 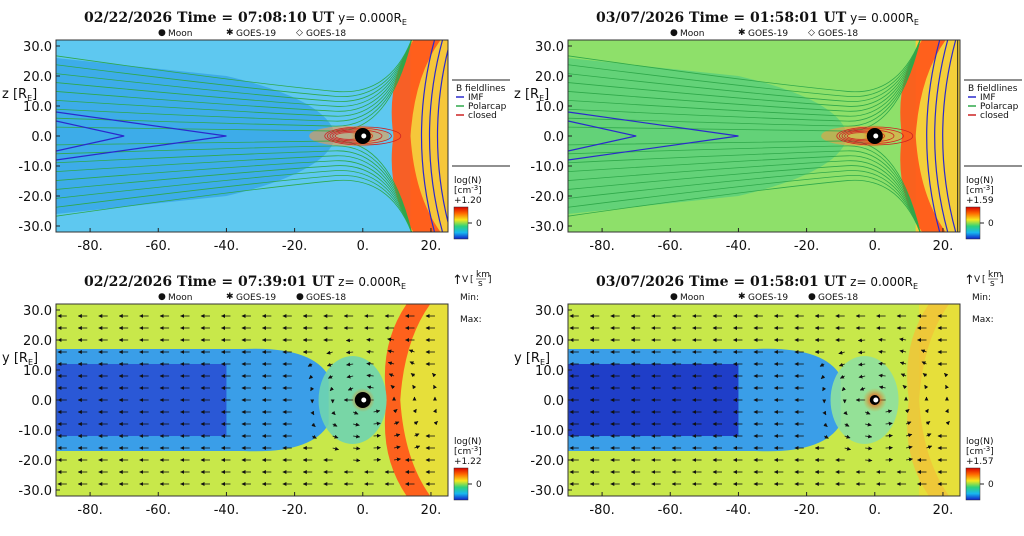 I want to click on y-axis-bracket-close: ], so click(x=35, y=358).